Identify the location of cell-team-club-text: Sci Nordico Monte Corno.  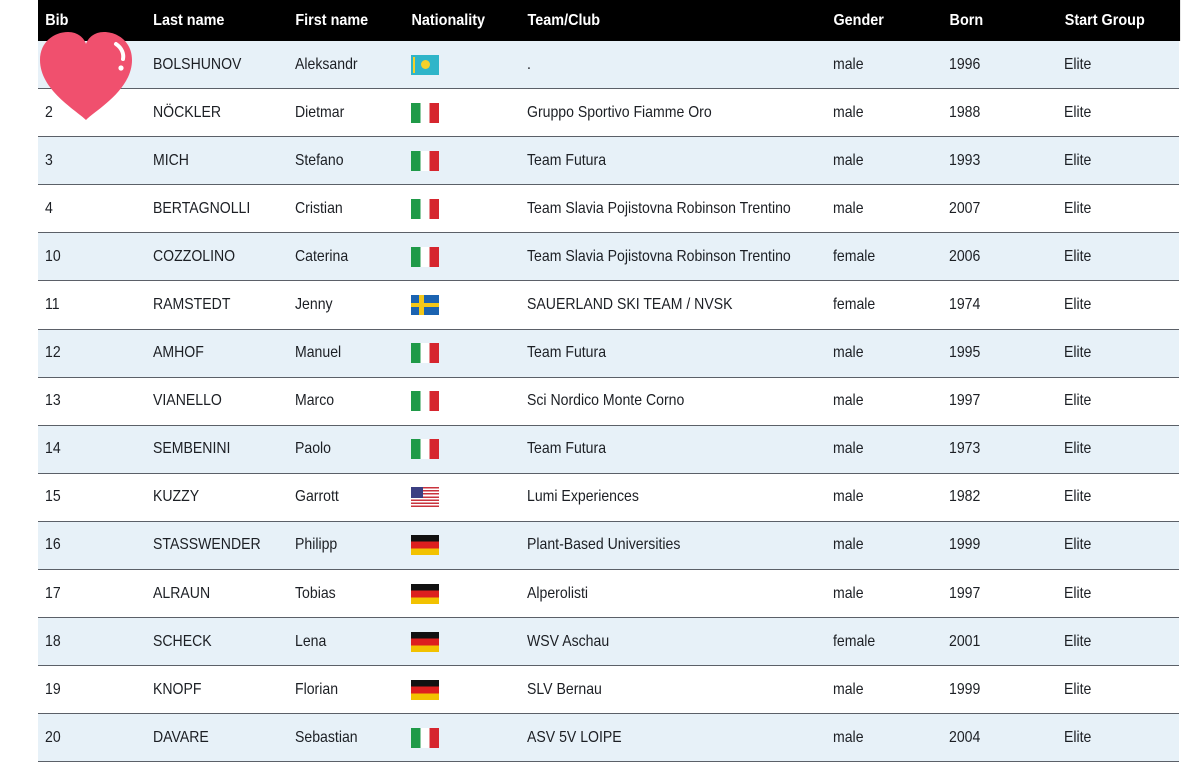
(606, 401).